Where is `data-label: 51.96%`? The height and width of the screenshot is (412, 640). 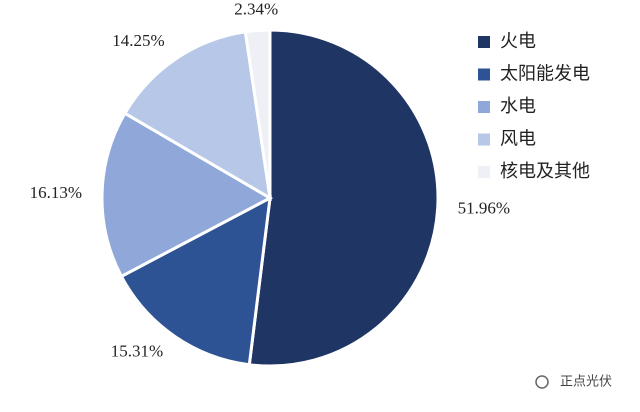 data-label: 51.96% is located at coordinates (484, 208).